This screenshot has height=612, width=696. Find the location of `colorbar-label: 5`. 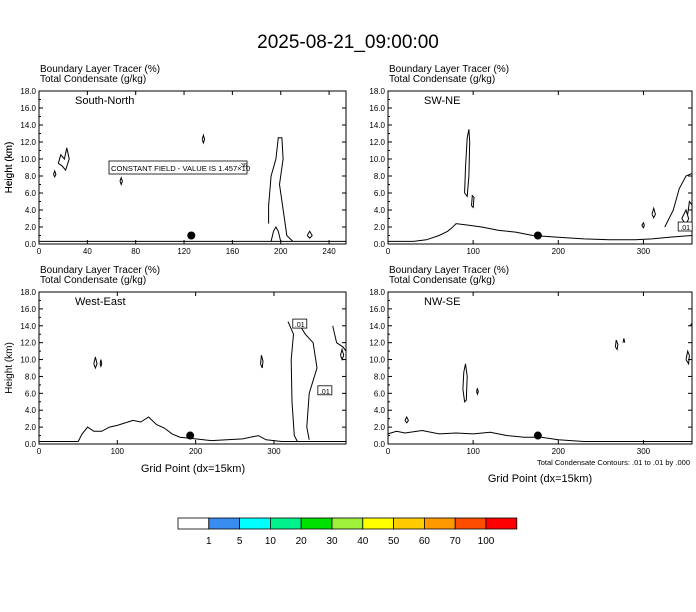

colorbar-label: 5 is located at coordinates (240, 541).